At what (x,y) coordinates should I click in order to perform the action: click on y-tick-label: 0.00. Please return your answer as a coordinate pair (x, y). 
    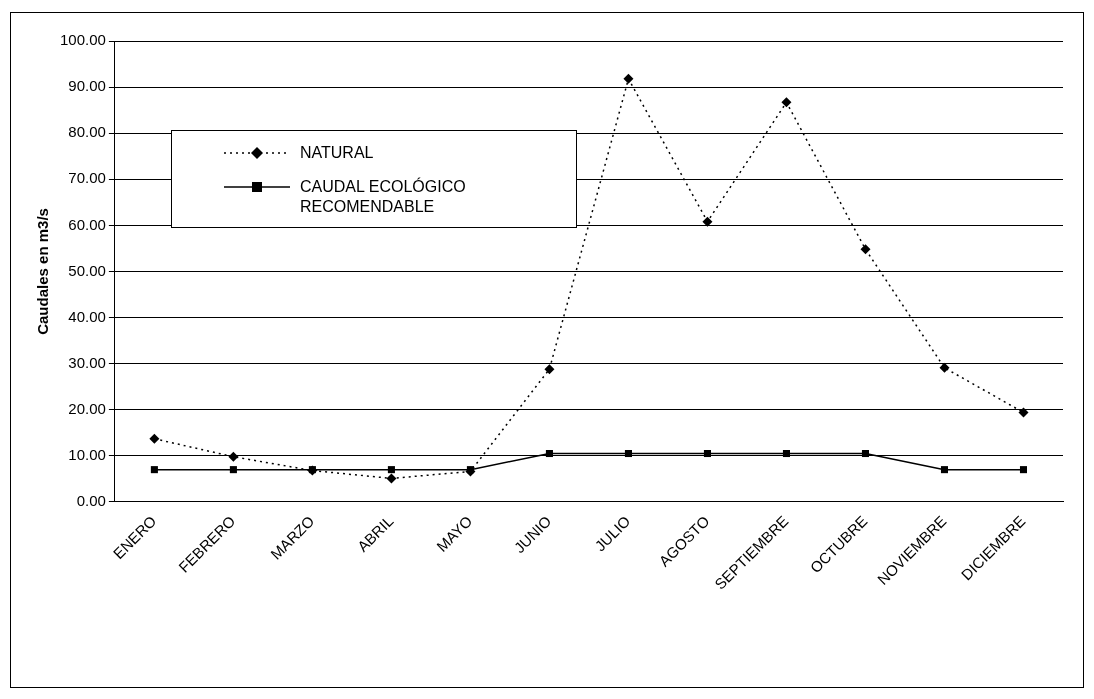
    Looking at the image, I should click on (91, 501).